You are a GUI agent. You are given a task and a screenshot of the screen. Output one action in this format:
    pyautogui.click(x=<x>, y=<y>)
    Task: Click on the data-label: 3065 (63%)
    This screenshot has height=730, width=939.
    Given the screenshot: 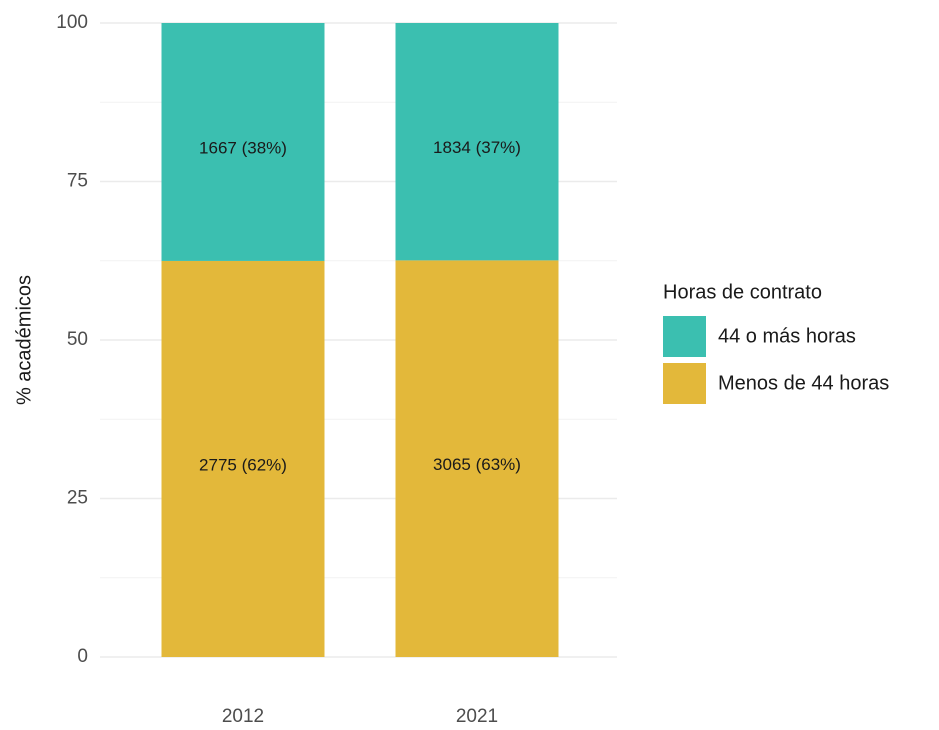 What is the action you would take?
    pyautogui.click(x=477, y=464)
    